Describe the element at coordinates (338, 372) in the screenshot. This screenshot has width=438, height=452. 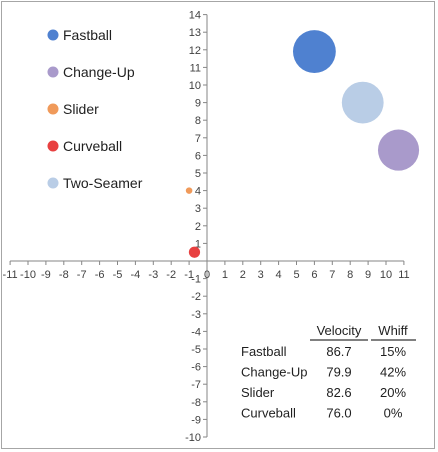
I see `table-cell: 79.9` at that location.